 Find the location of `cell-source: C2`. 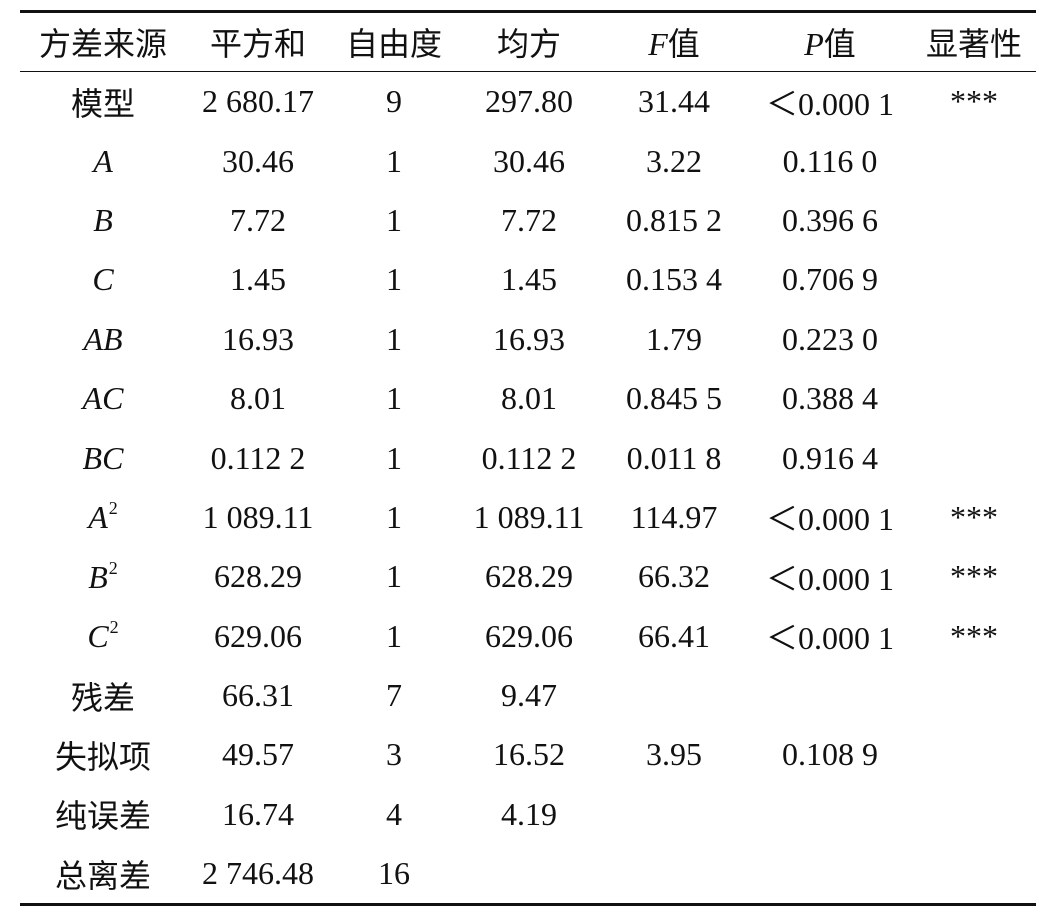

cell-source: C2 is located at coordinates (103, 636).